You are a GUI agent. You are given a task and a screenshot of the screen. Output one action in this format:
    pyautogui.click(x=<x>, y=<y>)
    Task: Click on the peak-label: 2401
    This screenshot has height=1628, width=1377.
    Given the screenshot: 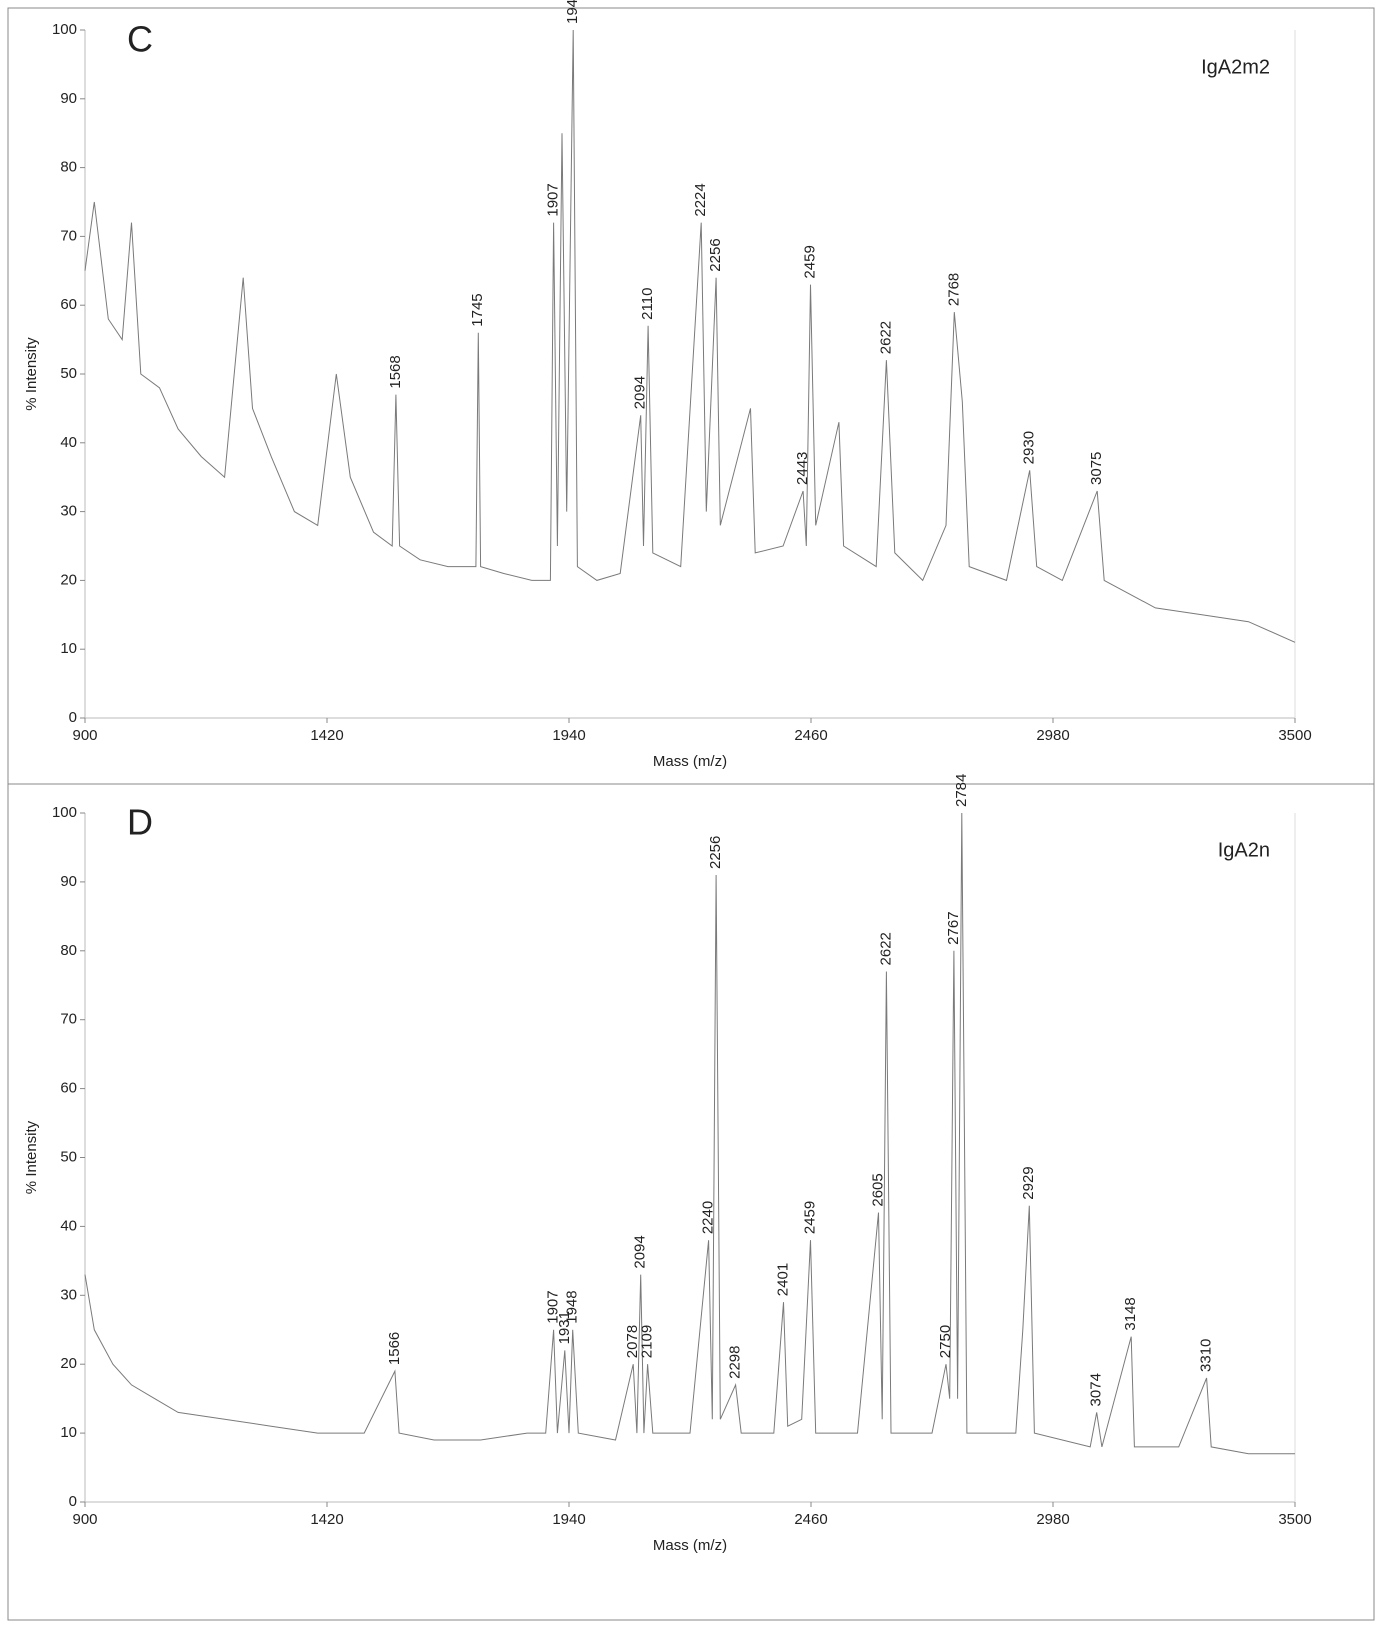 What is the action you would take?
    pyautogui.click(x=783, y=1279)
    